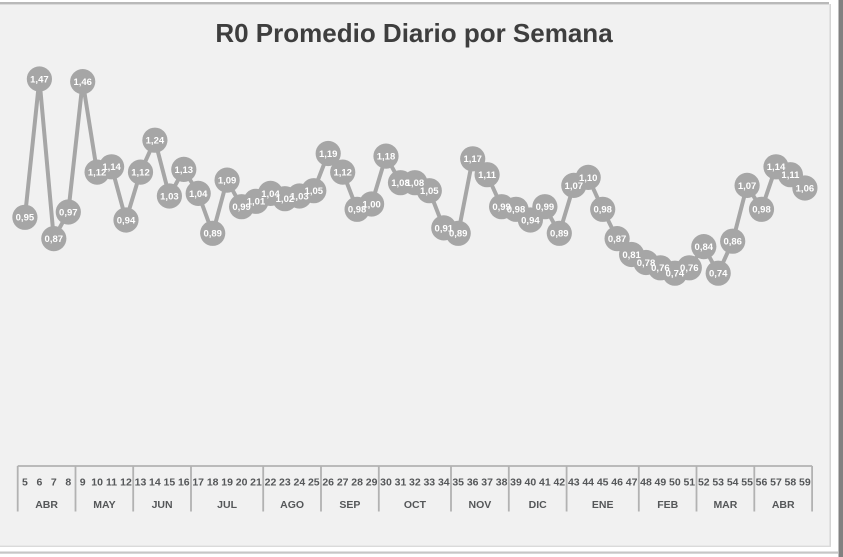 The image size is (843, 557). Describe the element at coordinates (646, 263) in the screenshot. I see `svg-text: 0,78` at that location.